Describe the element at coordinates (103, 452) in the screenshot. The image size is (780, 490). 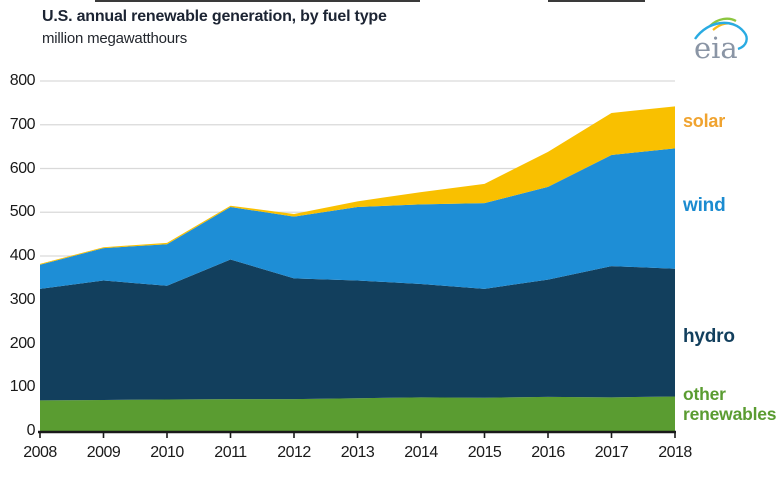
I see `x-tick-label-2009: 2009` at that location.